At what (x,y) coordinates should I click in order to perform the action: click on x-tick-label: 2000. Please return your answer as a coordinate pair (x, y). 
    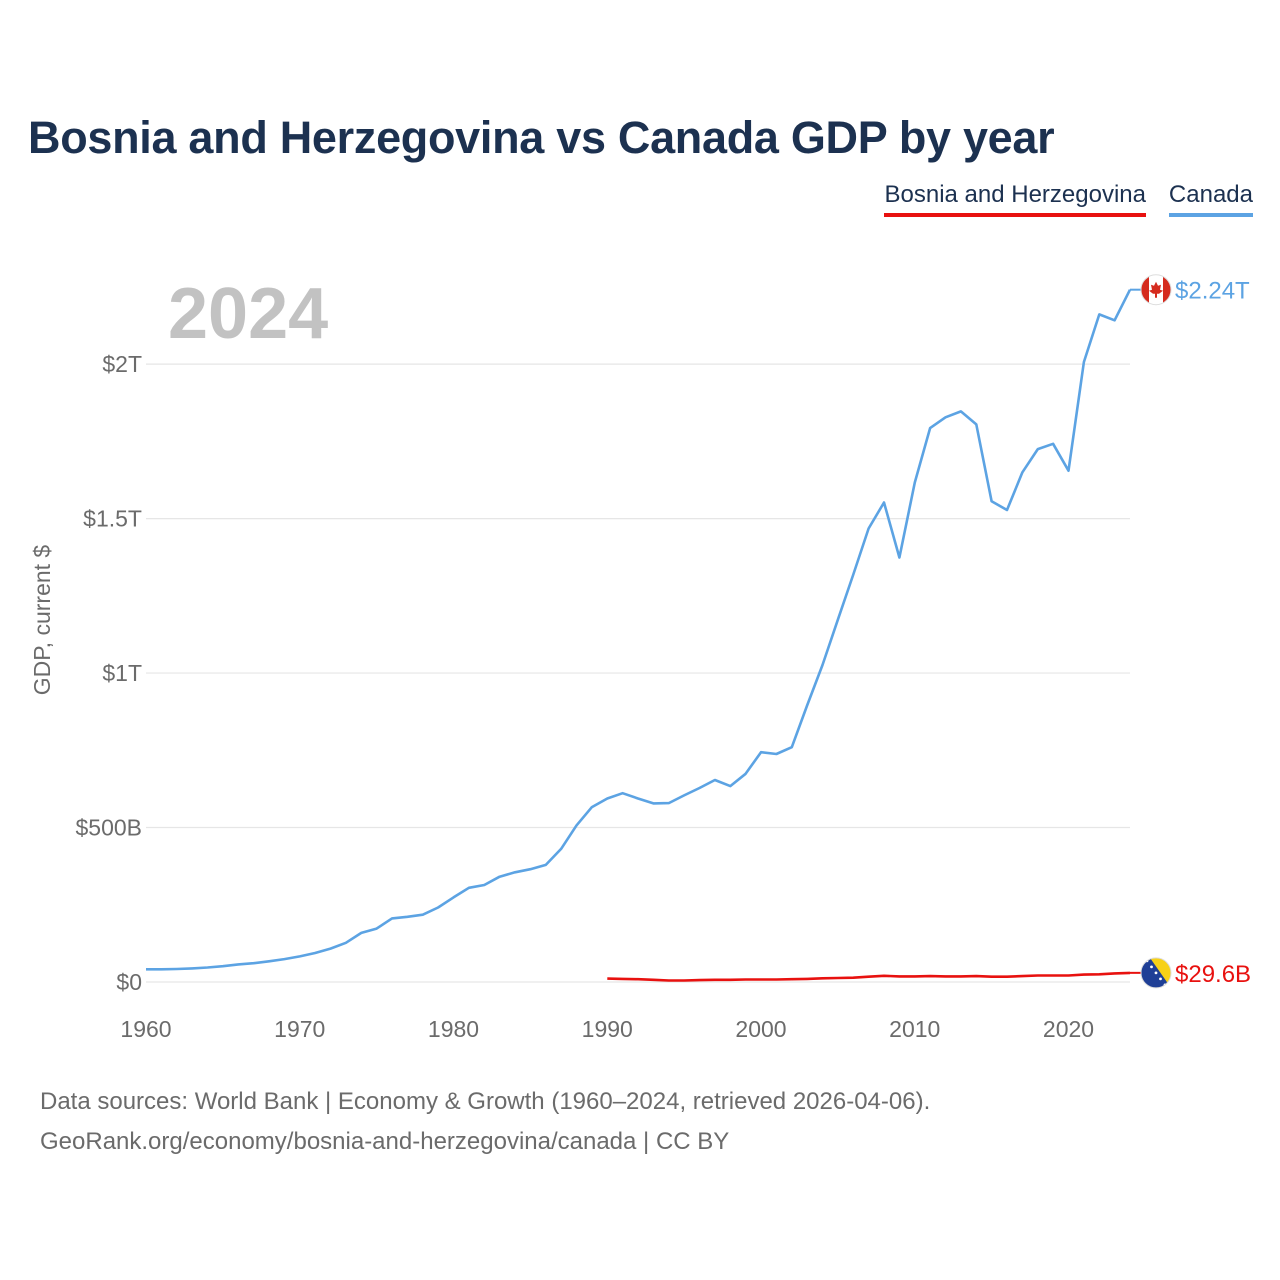
    Looking at the image, I should click on (760, 1029).